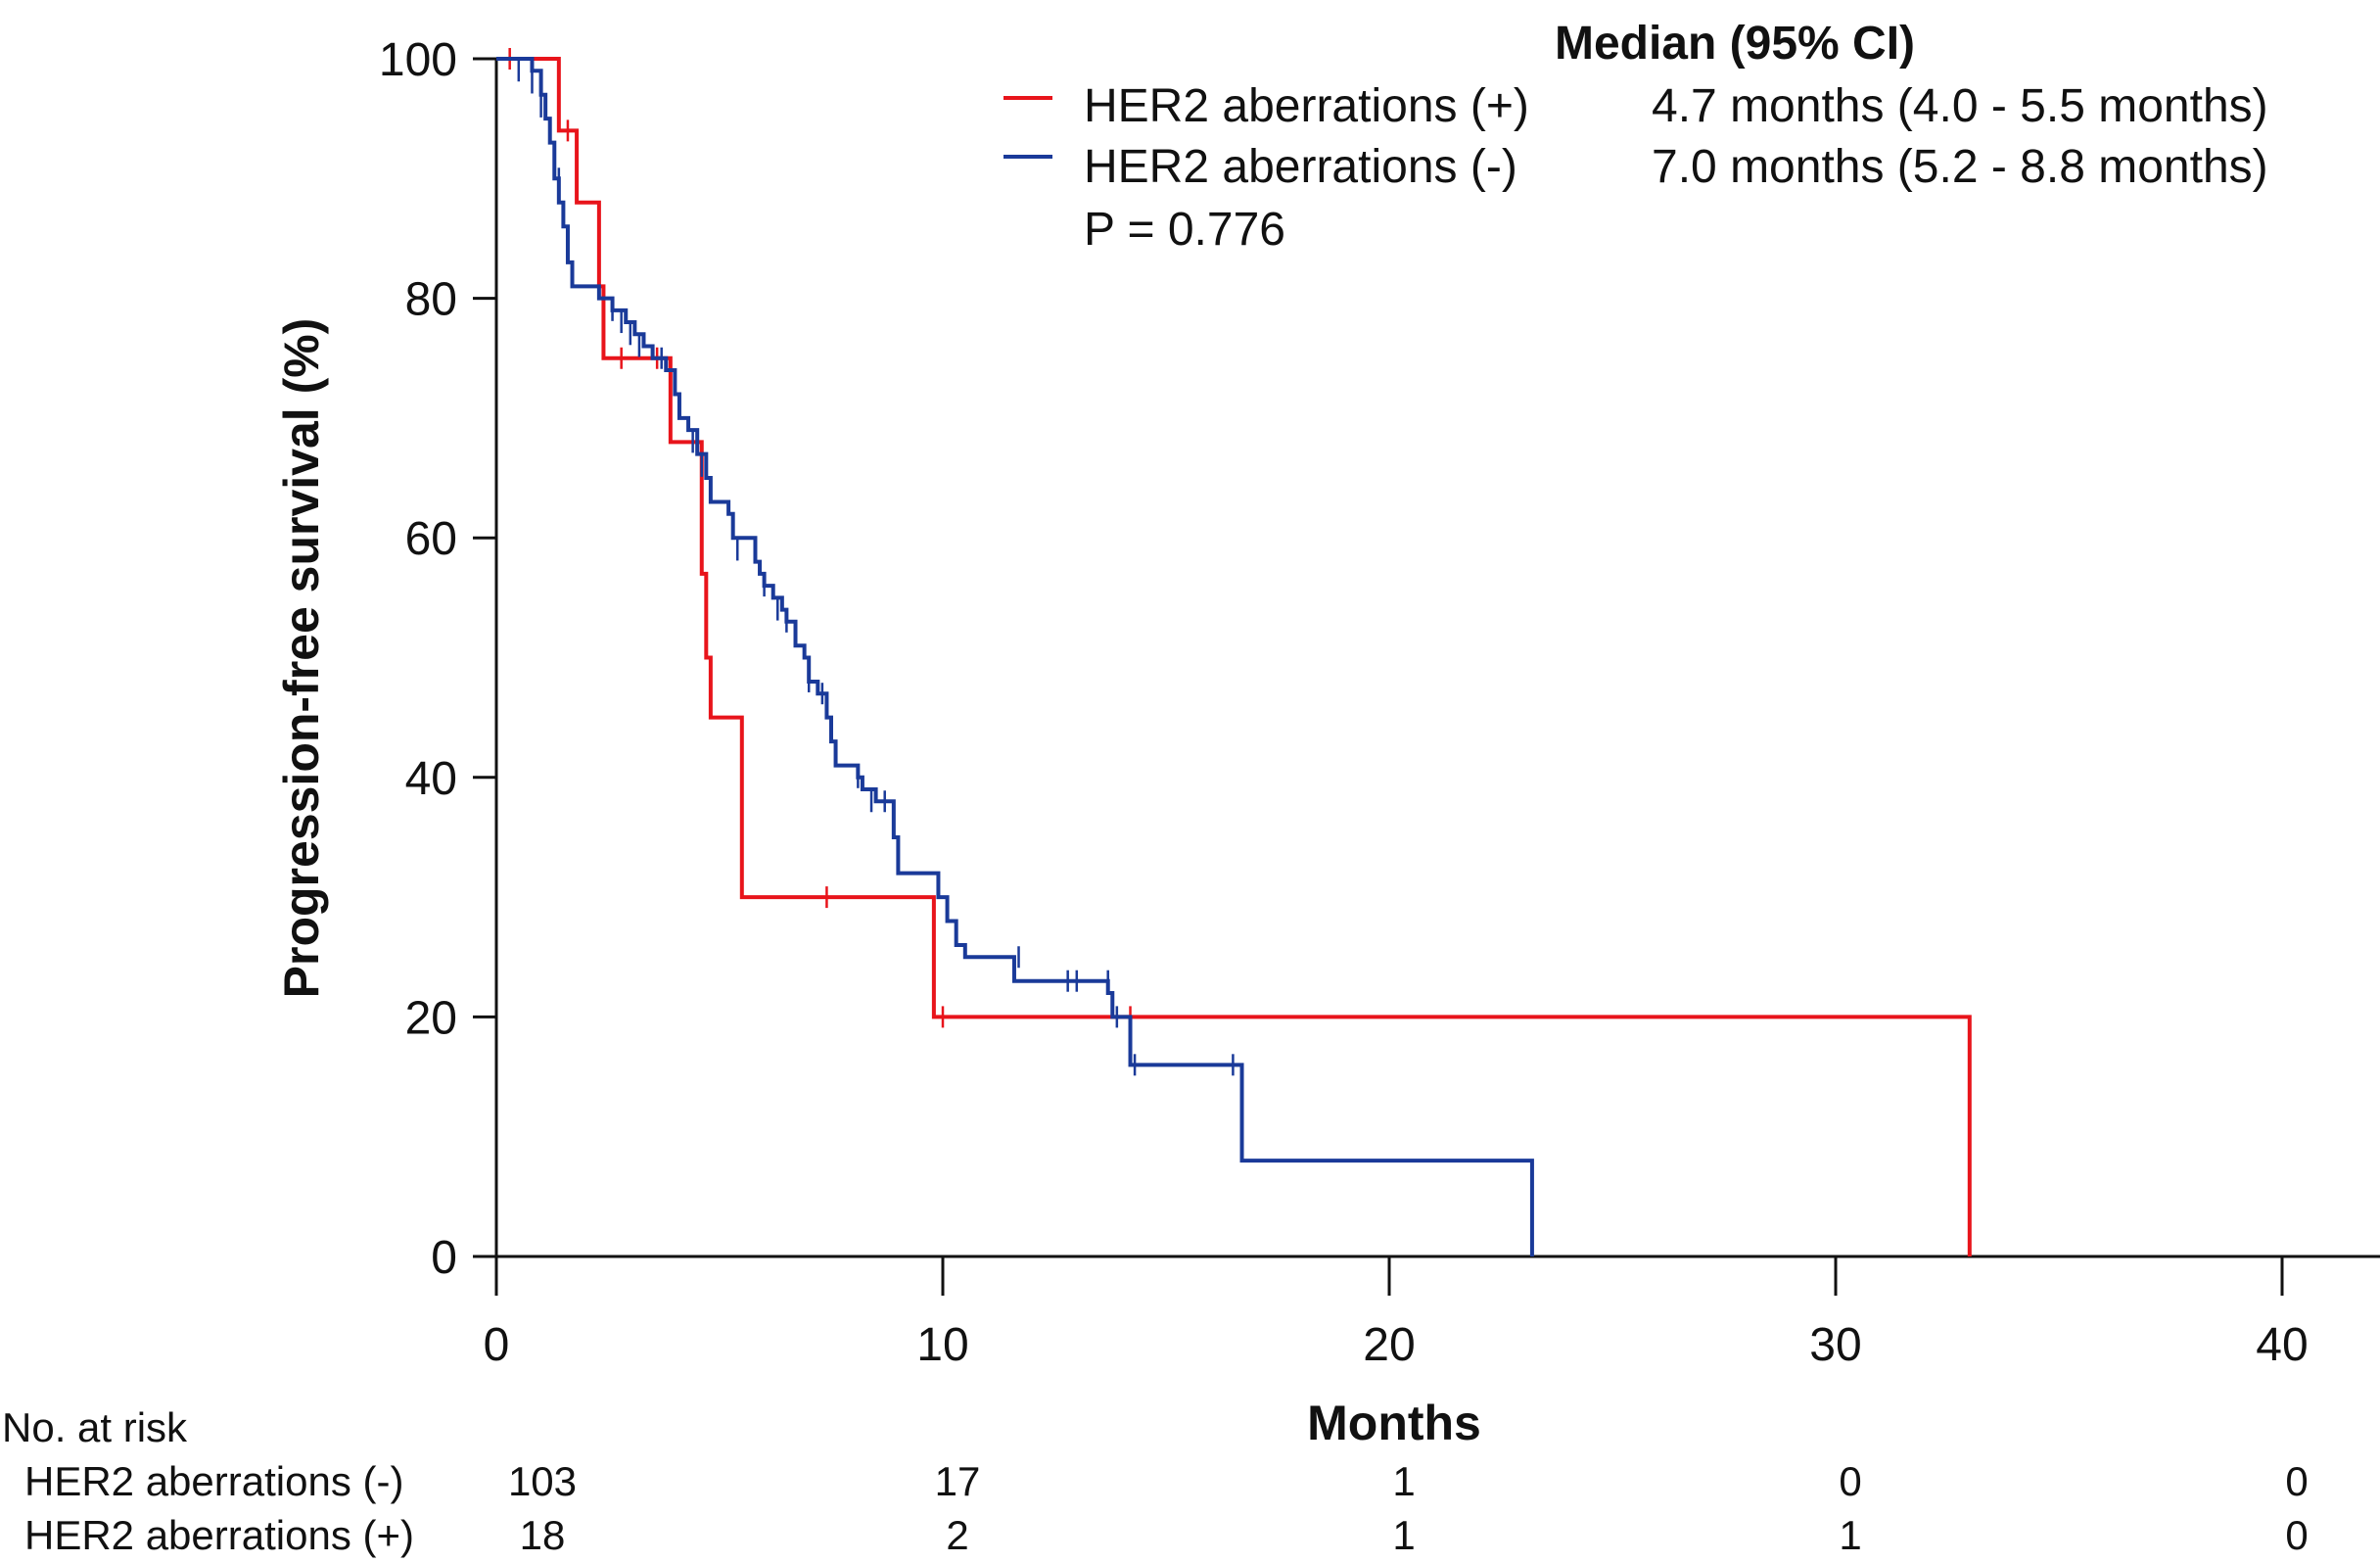 Image resolution: width=2380 pixels, height=1563 pixels. I want to click on y-tick-label: 80, so click(431, 300).